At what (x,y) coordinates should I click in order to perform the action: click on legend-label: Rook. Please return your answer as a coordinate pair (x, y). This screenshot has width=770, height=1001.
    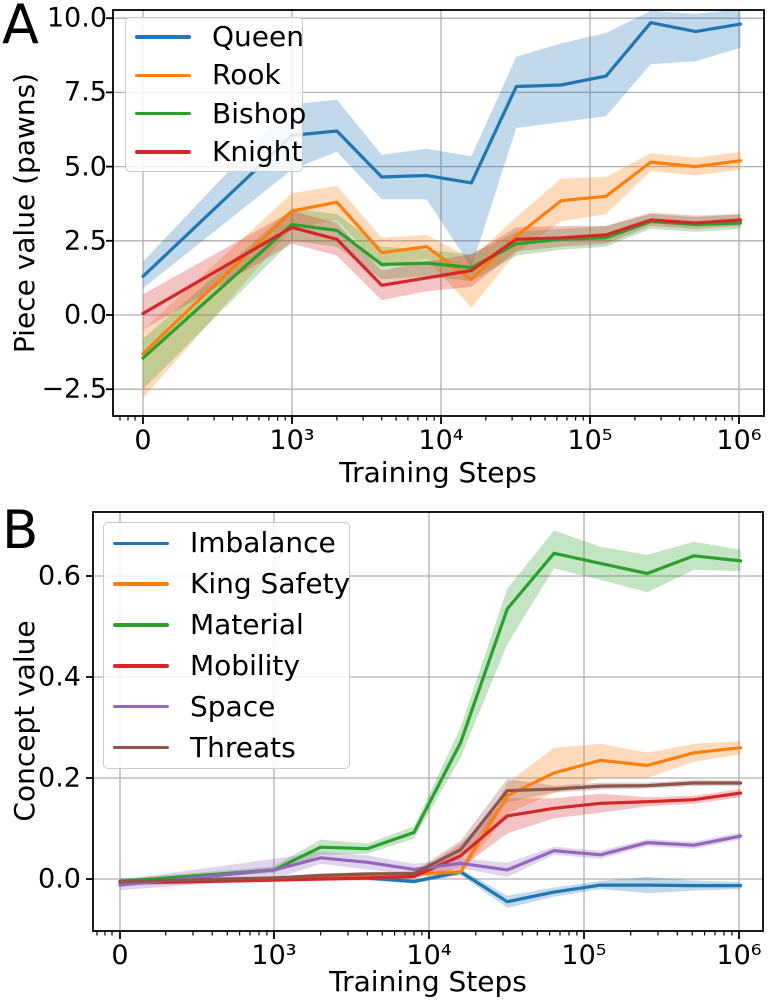
    Looking at the image, I should click on (246, 75).